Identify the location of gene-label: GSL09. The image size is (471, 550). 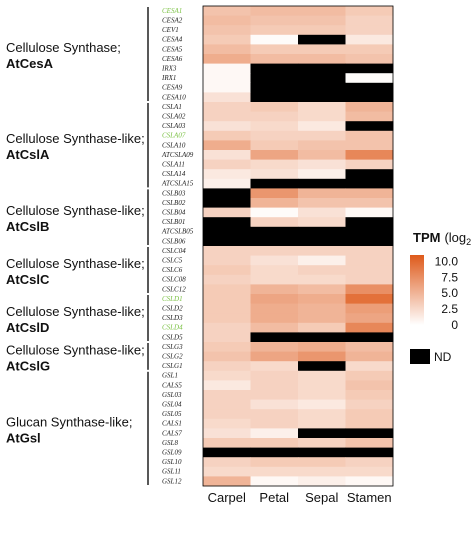
(172, 453).